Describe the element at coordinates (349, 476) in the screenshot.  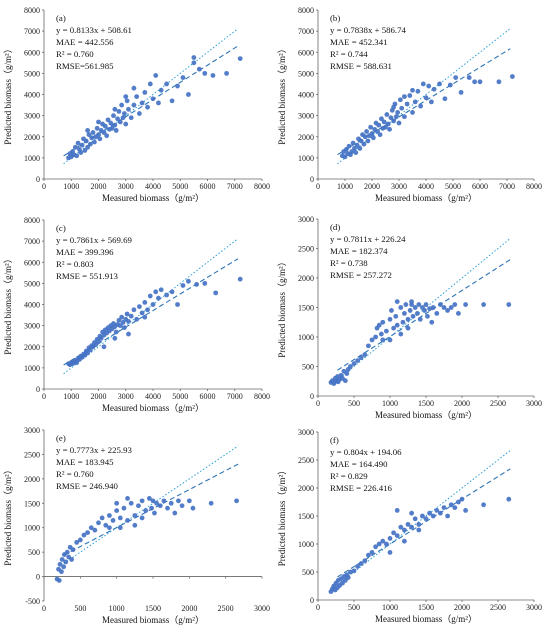
I see `r2-text: R² = 0.829` at that location.